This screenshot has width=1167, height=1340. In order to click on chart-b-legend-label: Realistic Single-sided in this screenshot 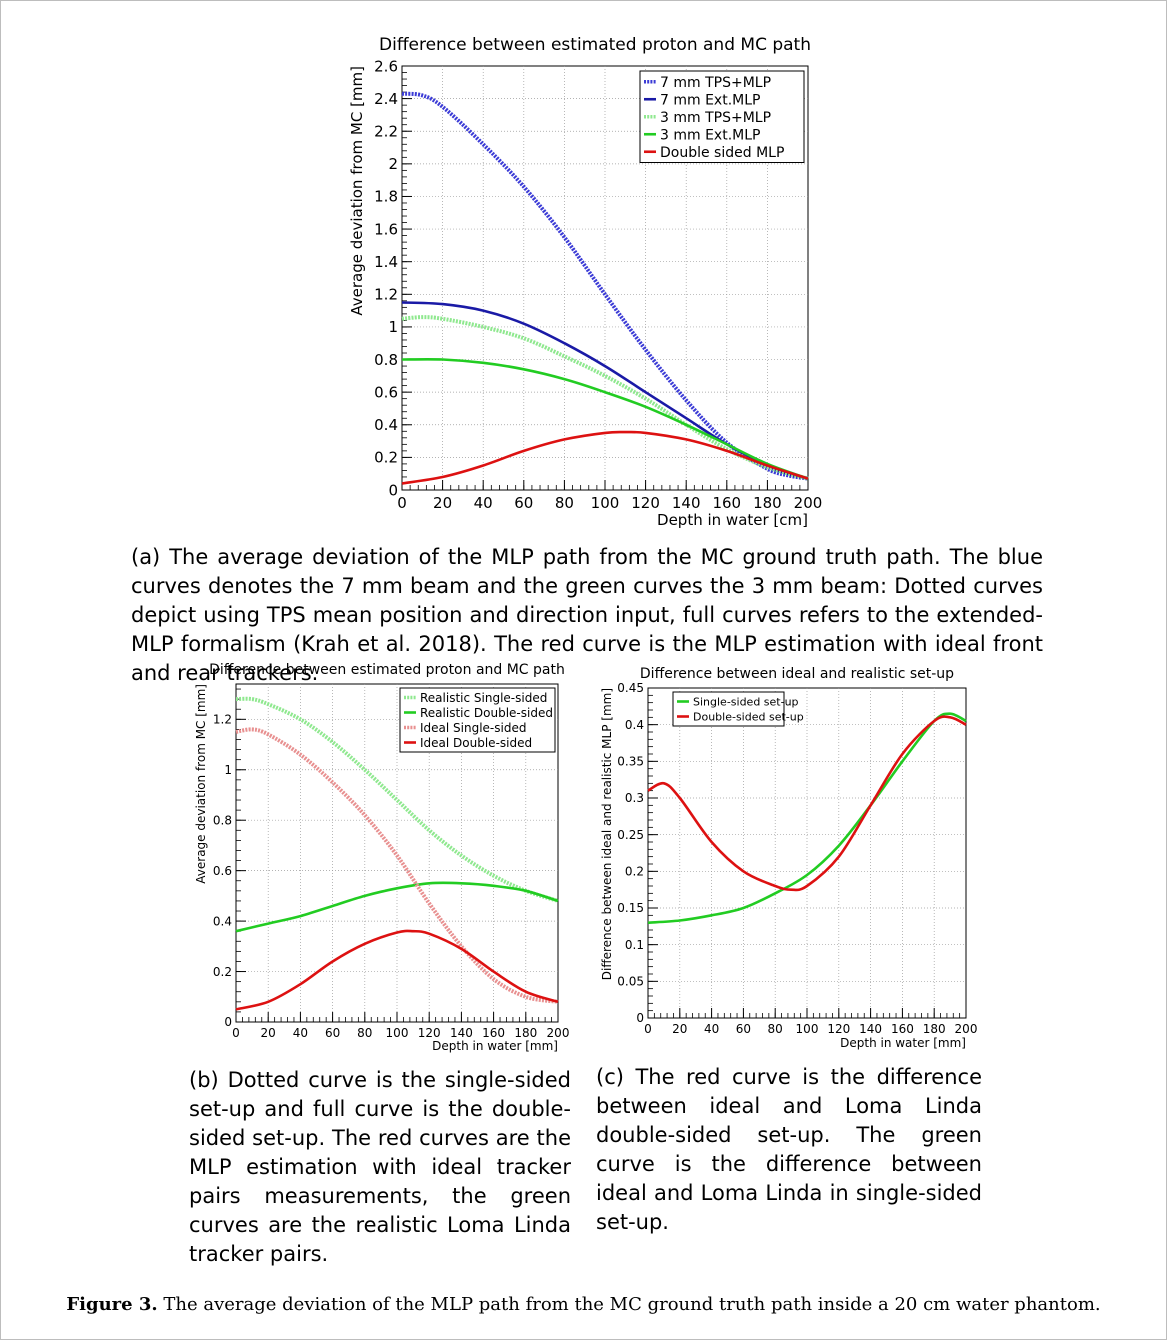, I will do `click(483, 698)`.